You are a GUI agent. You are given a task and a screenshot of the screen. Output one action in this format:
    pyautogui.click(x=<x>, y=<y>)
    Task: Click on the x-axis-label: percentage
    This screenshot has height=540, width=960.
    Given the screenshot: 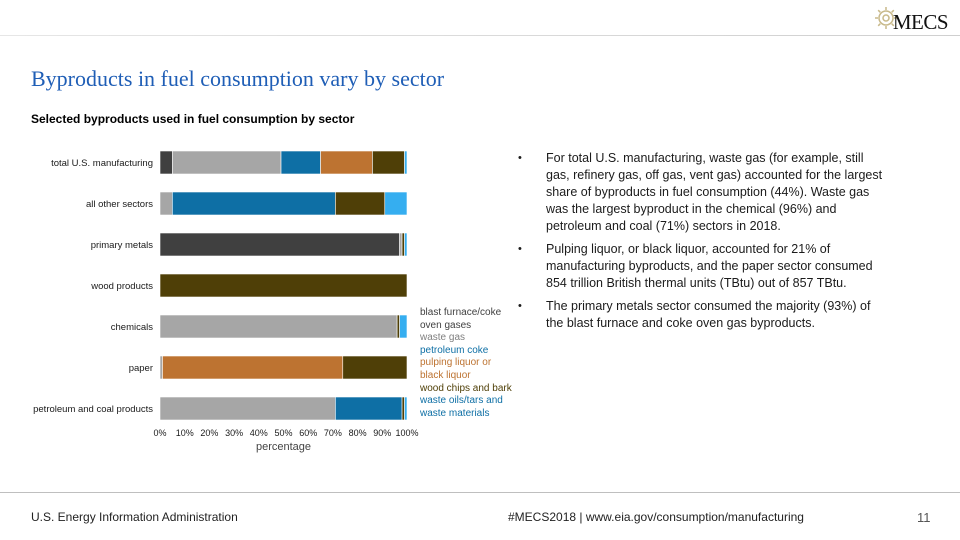 What is the action you would take?
    pyautogui.click(x=283, y=447)
    